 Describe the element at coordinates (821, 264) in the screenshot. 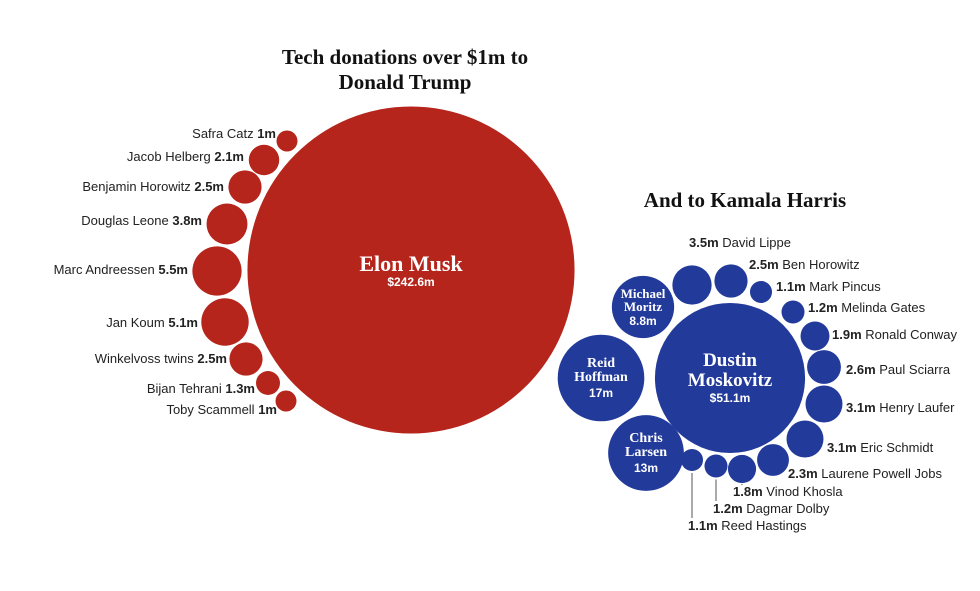

I see `donor-name: Ben Horowitz` at that location.